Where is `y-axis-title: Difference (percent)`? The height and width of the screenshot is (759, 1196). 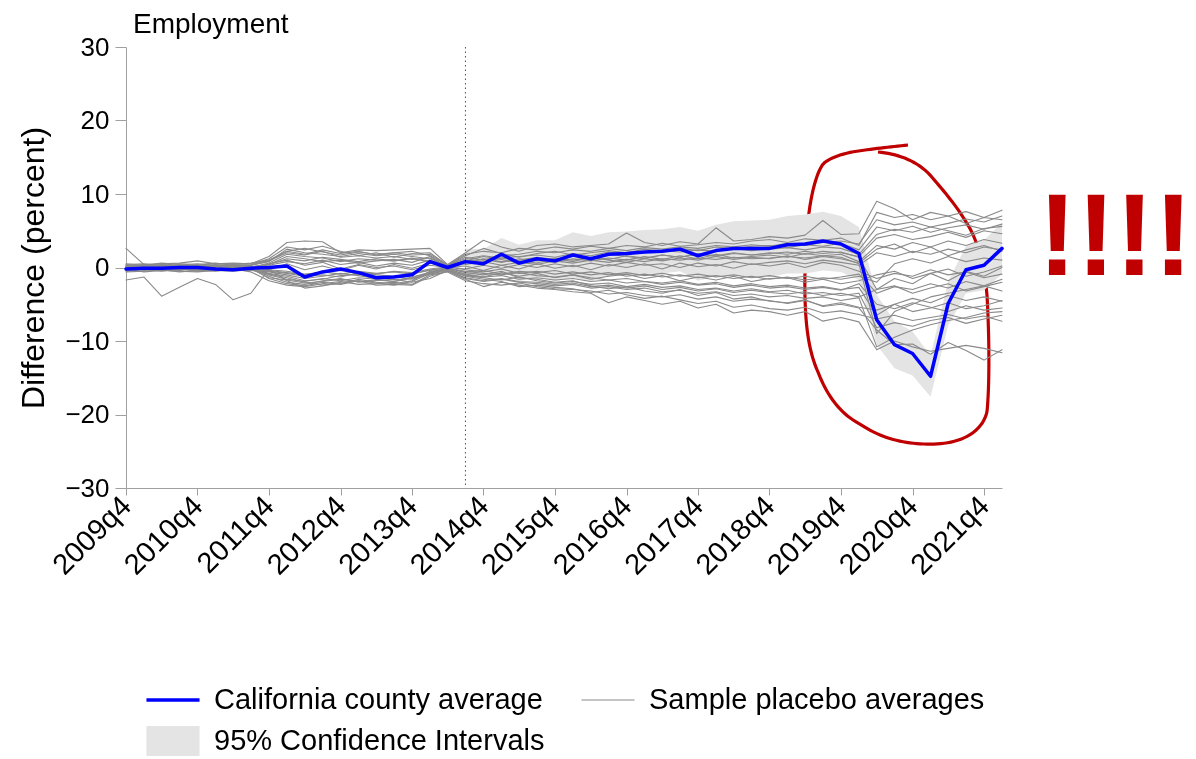 y-axis-title: Difference (percent) is located at coordinates (32, 268).